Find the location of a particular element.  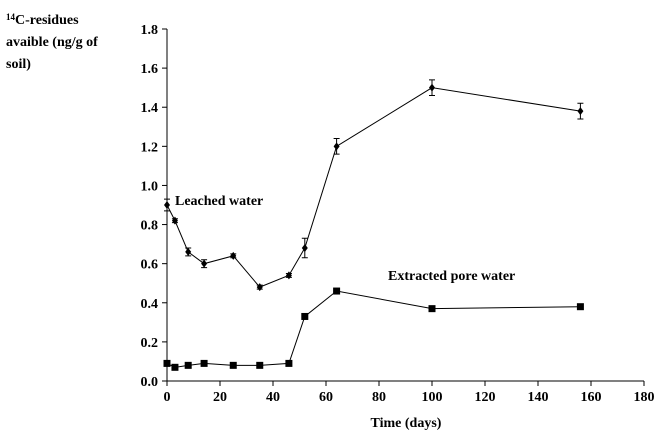

x-tick-label: 0 is located at coordinates (167, 397).